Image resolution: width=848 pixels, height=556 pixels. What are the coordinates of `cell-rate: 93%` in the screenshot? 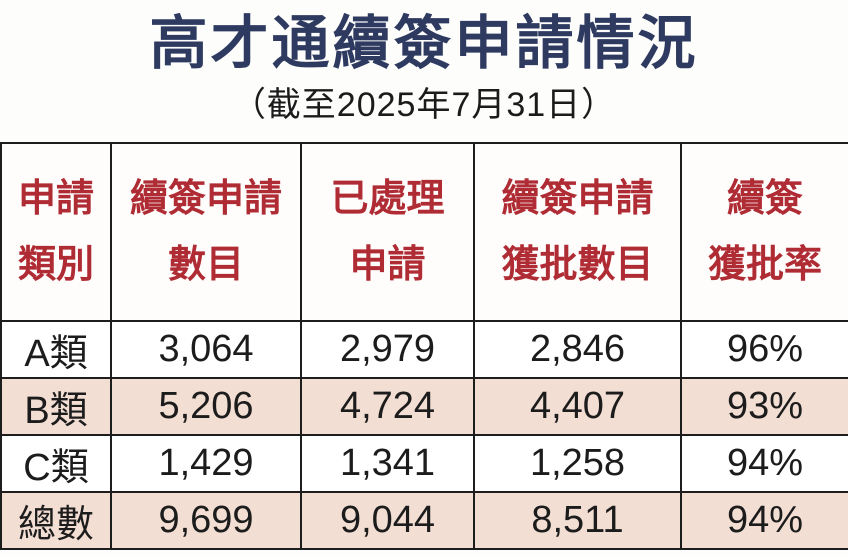 It's located at (764, 406).